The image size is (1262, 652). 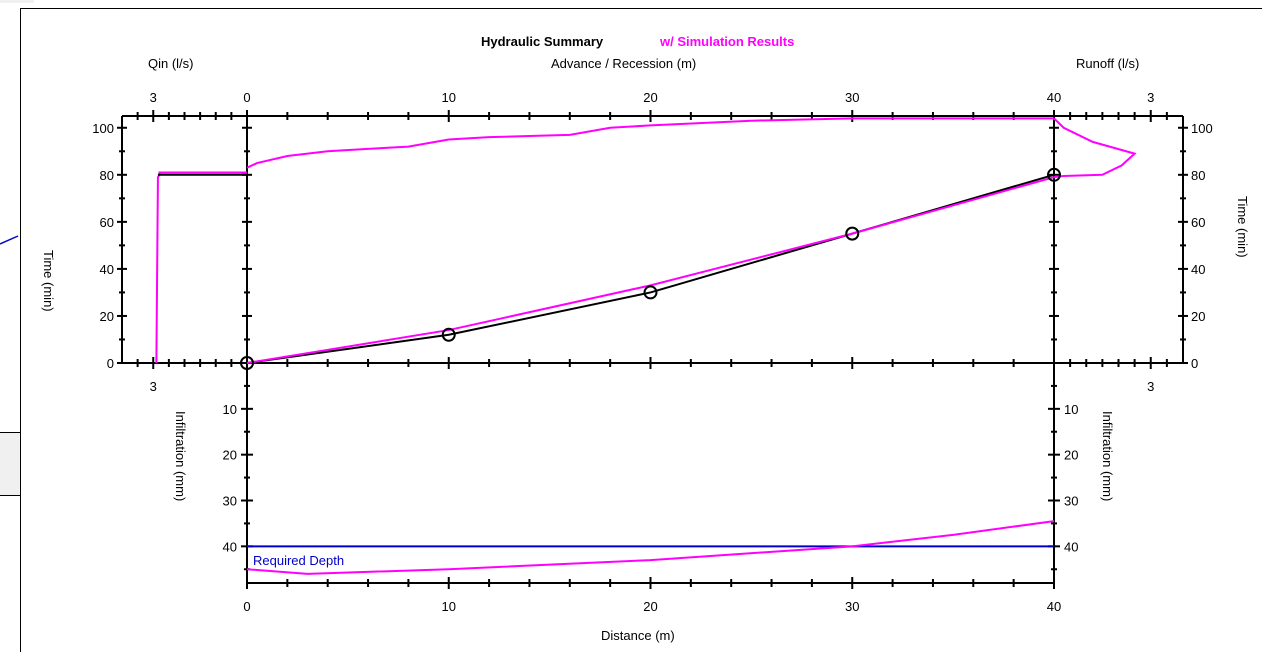 What do you see at coordinates (650, 547) in the screenshot?
I see `simulated-infiltration-line` at bounding box center [650, 547].